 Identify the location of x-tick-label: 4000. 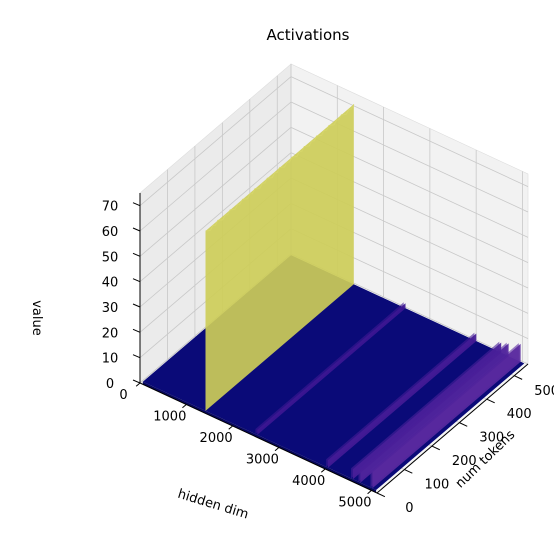
(308, 481).